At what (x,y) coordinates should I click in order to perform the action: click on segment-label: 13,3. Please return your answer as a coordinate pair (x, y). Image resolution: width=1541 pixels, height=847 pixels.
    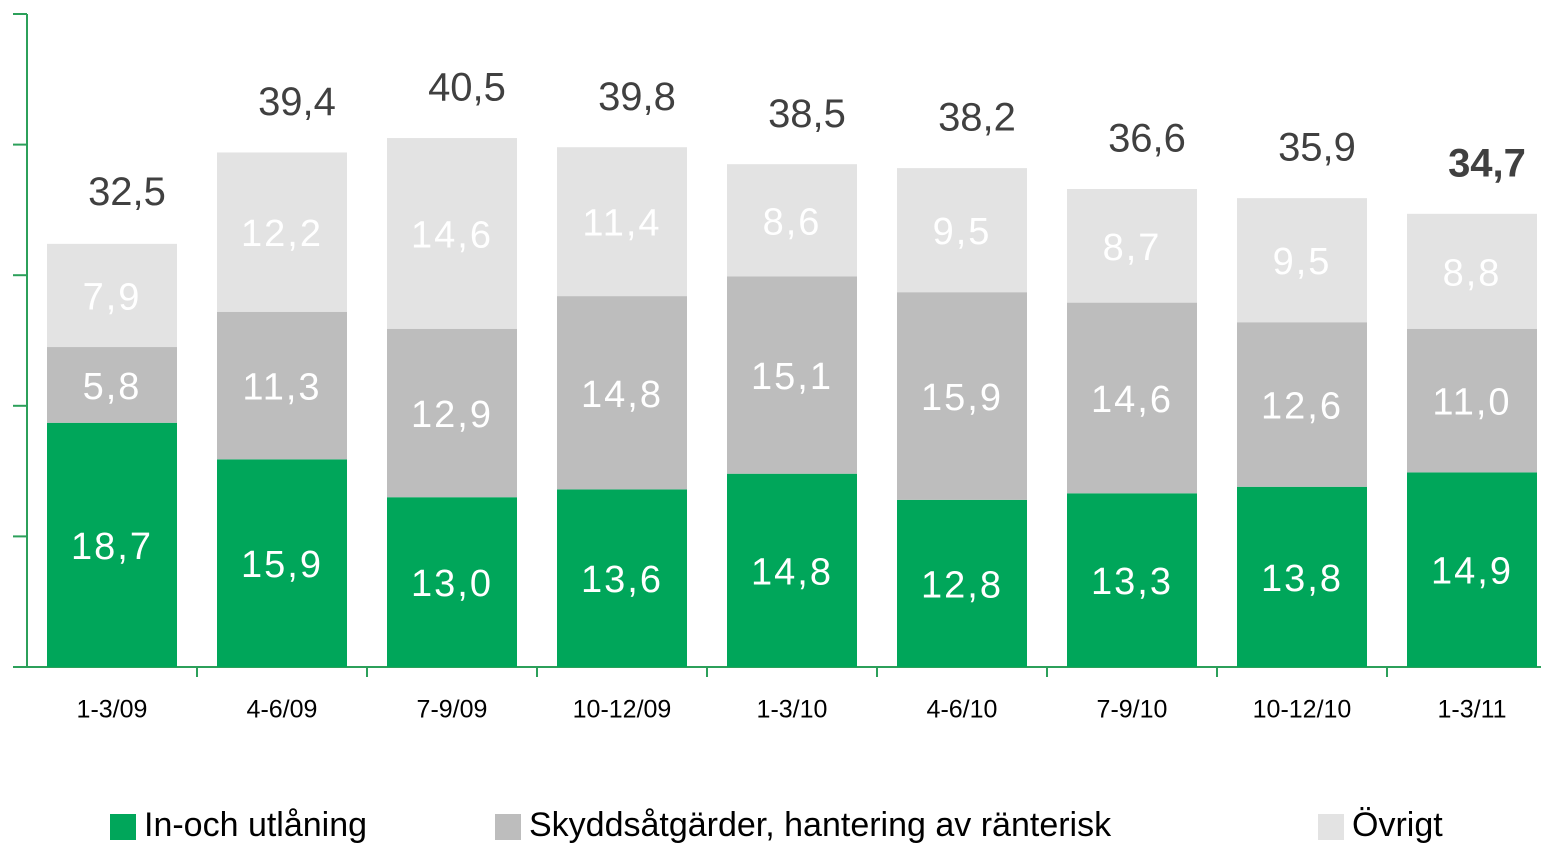
    Looking at the image, I should click on (1132, 582).